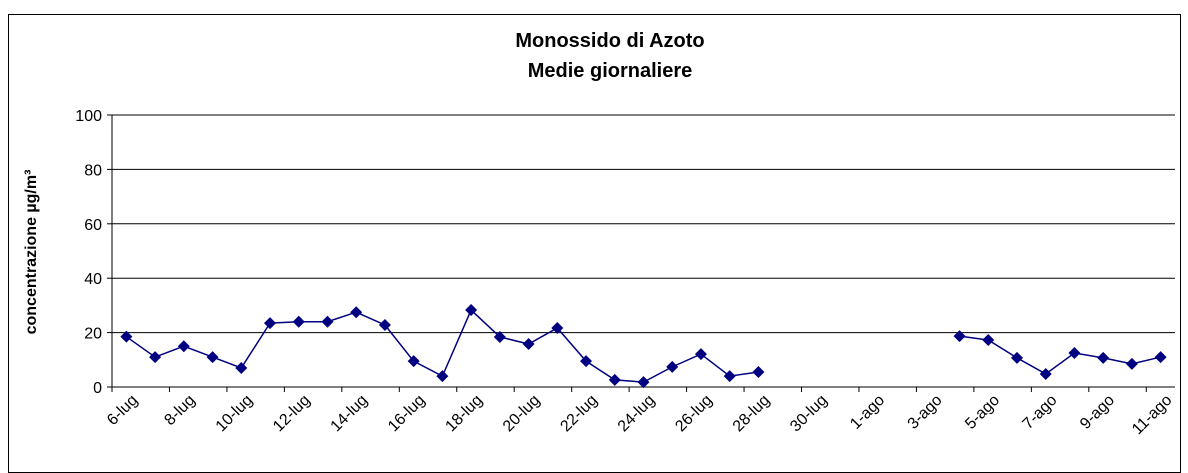  I want to click on chart-subtitle: Medie giornaliere, so click(610, 71).